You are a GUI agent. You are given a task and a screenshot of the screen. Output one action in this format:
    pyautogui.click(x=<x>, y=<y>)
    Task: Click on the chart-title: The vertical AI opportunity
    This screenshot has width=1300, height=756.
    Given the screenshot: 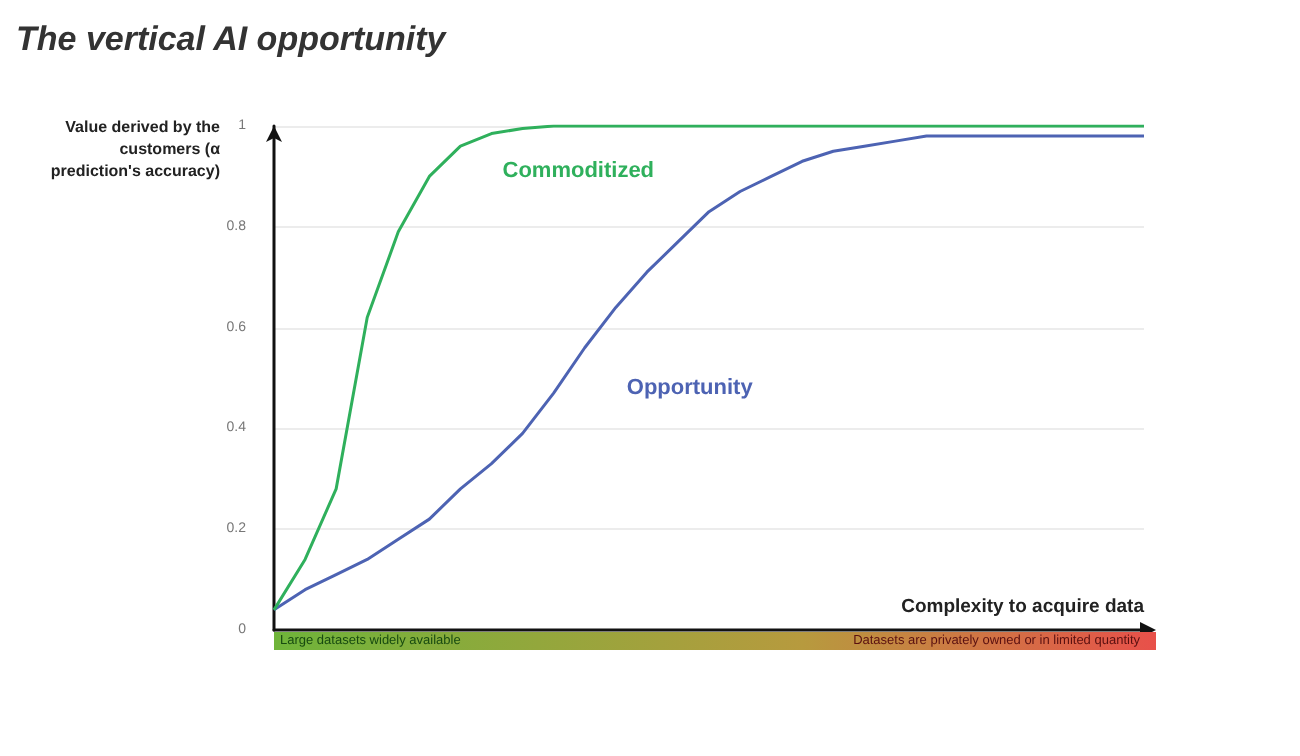 What is the action you would take?
    pyautogui.click(x=231, y=40)
    